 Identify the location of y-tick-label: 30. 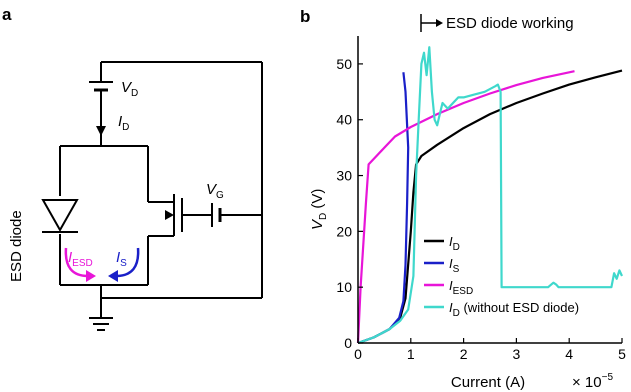
(344, 176).